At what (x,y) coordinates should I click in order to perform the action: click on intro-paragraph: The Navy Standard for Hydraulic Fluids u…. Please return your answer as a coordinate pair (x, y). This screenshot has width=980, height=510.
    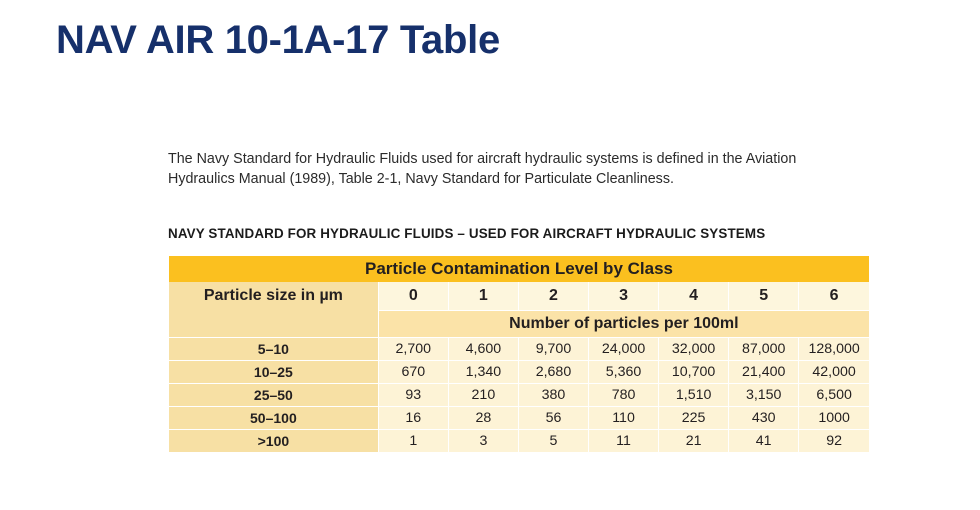
    Looking at the image, I should click on (526, 169).